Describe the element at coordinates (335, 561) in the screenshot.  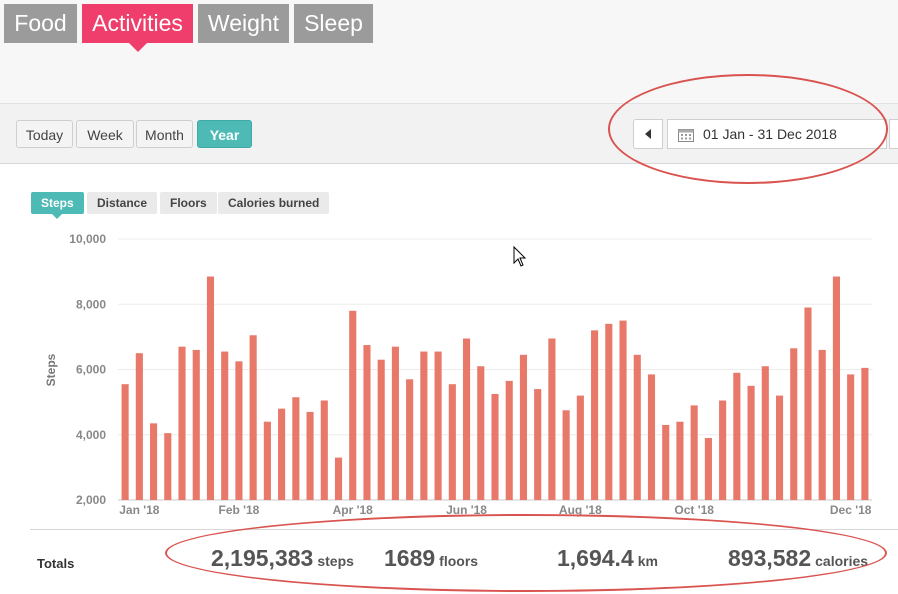
I see `total-steps-unit: steps` at that location.